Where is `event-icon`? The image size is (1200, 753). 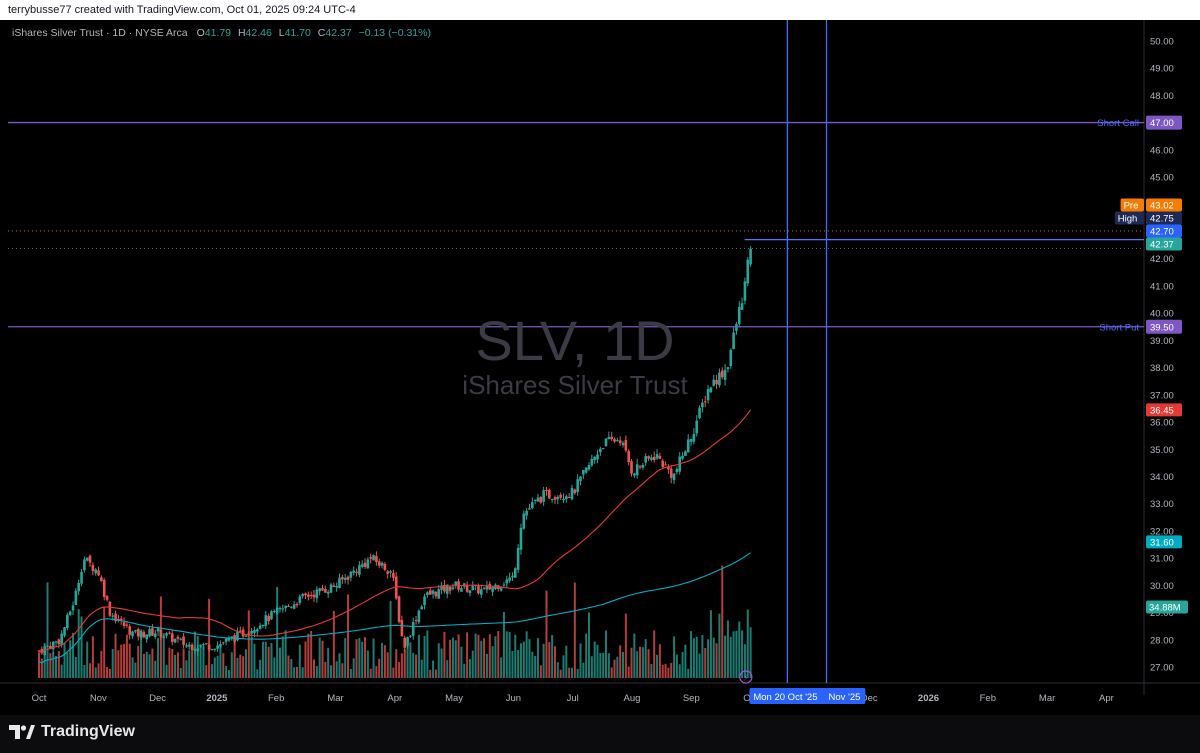
event-icon is located at coordinates (746, 677).